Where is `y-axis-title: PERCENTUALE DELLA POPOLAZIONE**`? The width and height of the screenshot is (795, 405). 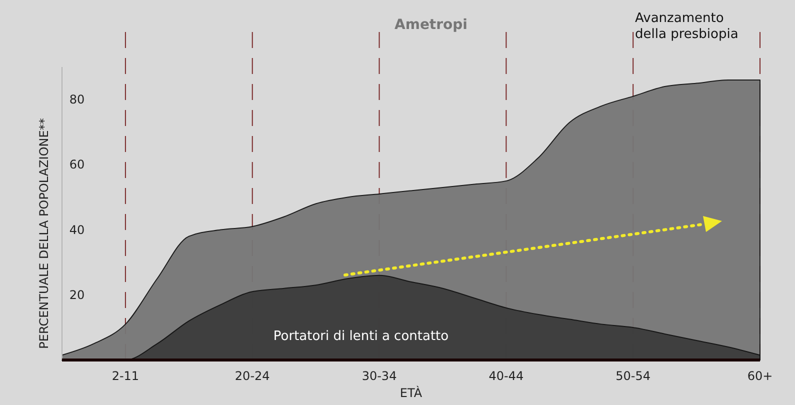 y-axis-title: PERCENTUALE DELLA POPOLAZIONE** is located at coordinates (44, 233).